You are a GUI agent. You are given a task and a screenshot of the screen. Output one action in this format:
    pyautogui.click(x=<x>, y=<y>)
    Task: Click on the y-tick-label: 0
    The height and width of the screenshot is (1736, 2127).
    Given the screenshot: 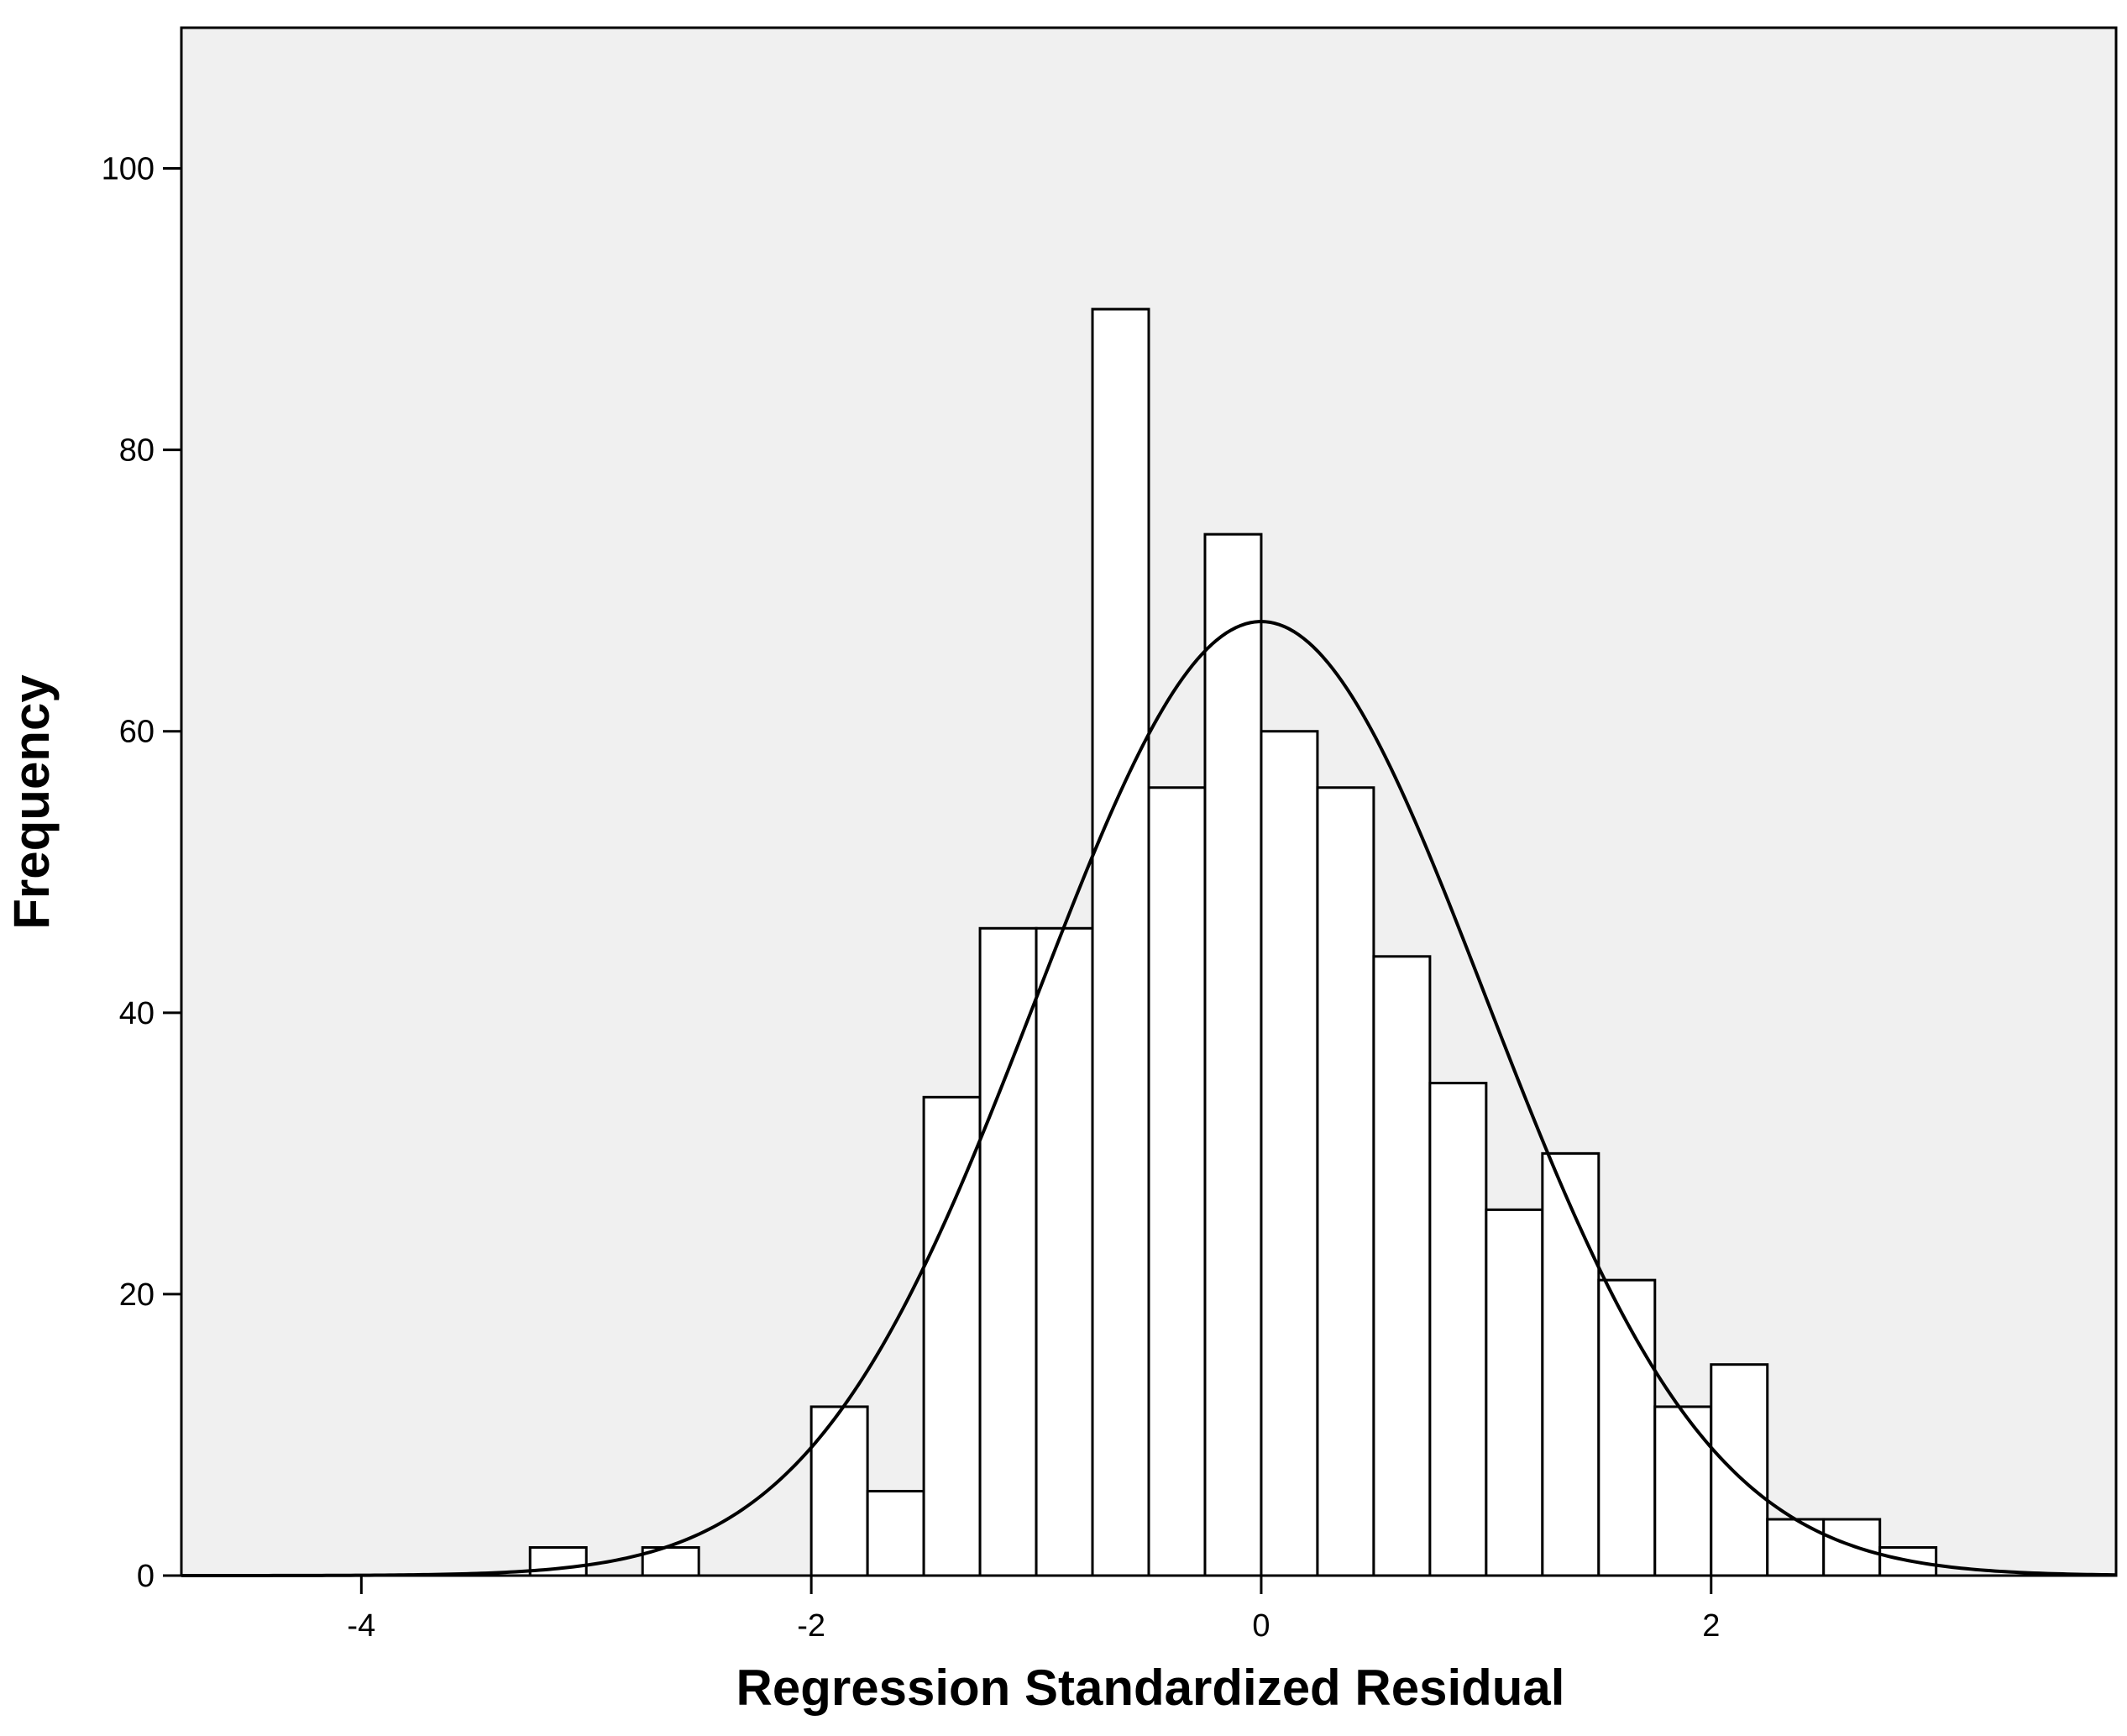 What is the action you would take?
    pyautogui.click(x=146, y=1576)
    